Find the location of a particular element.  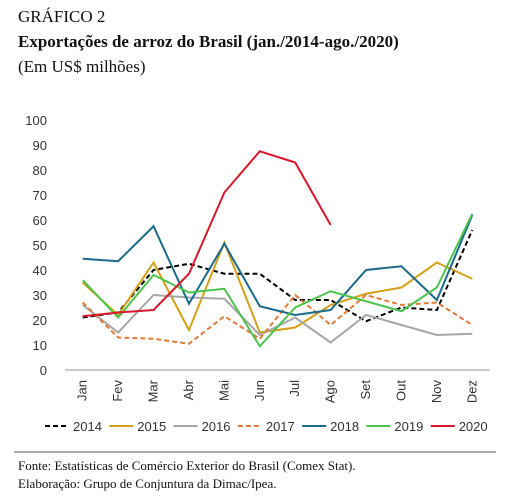

x-tick-label: Fev is located at coordinates (117, 391).